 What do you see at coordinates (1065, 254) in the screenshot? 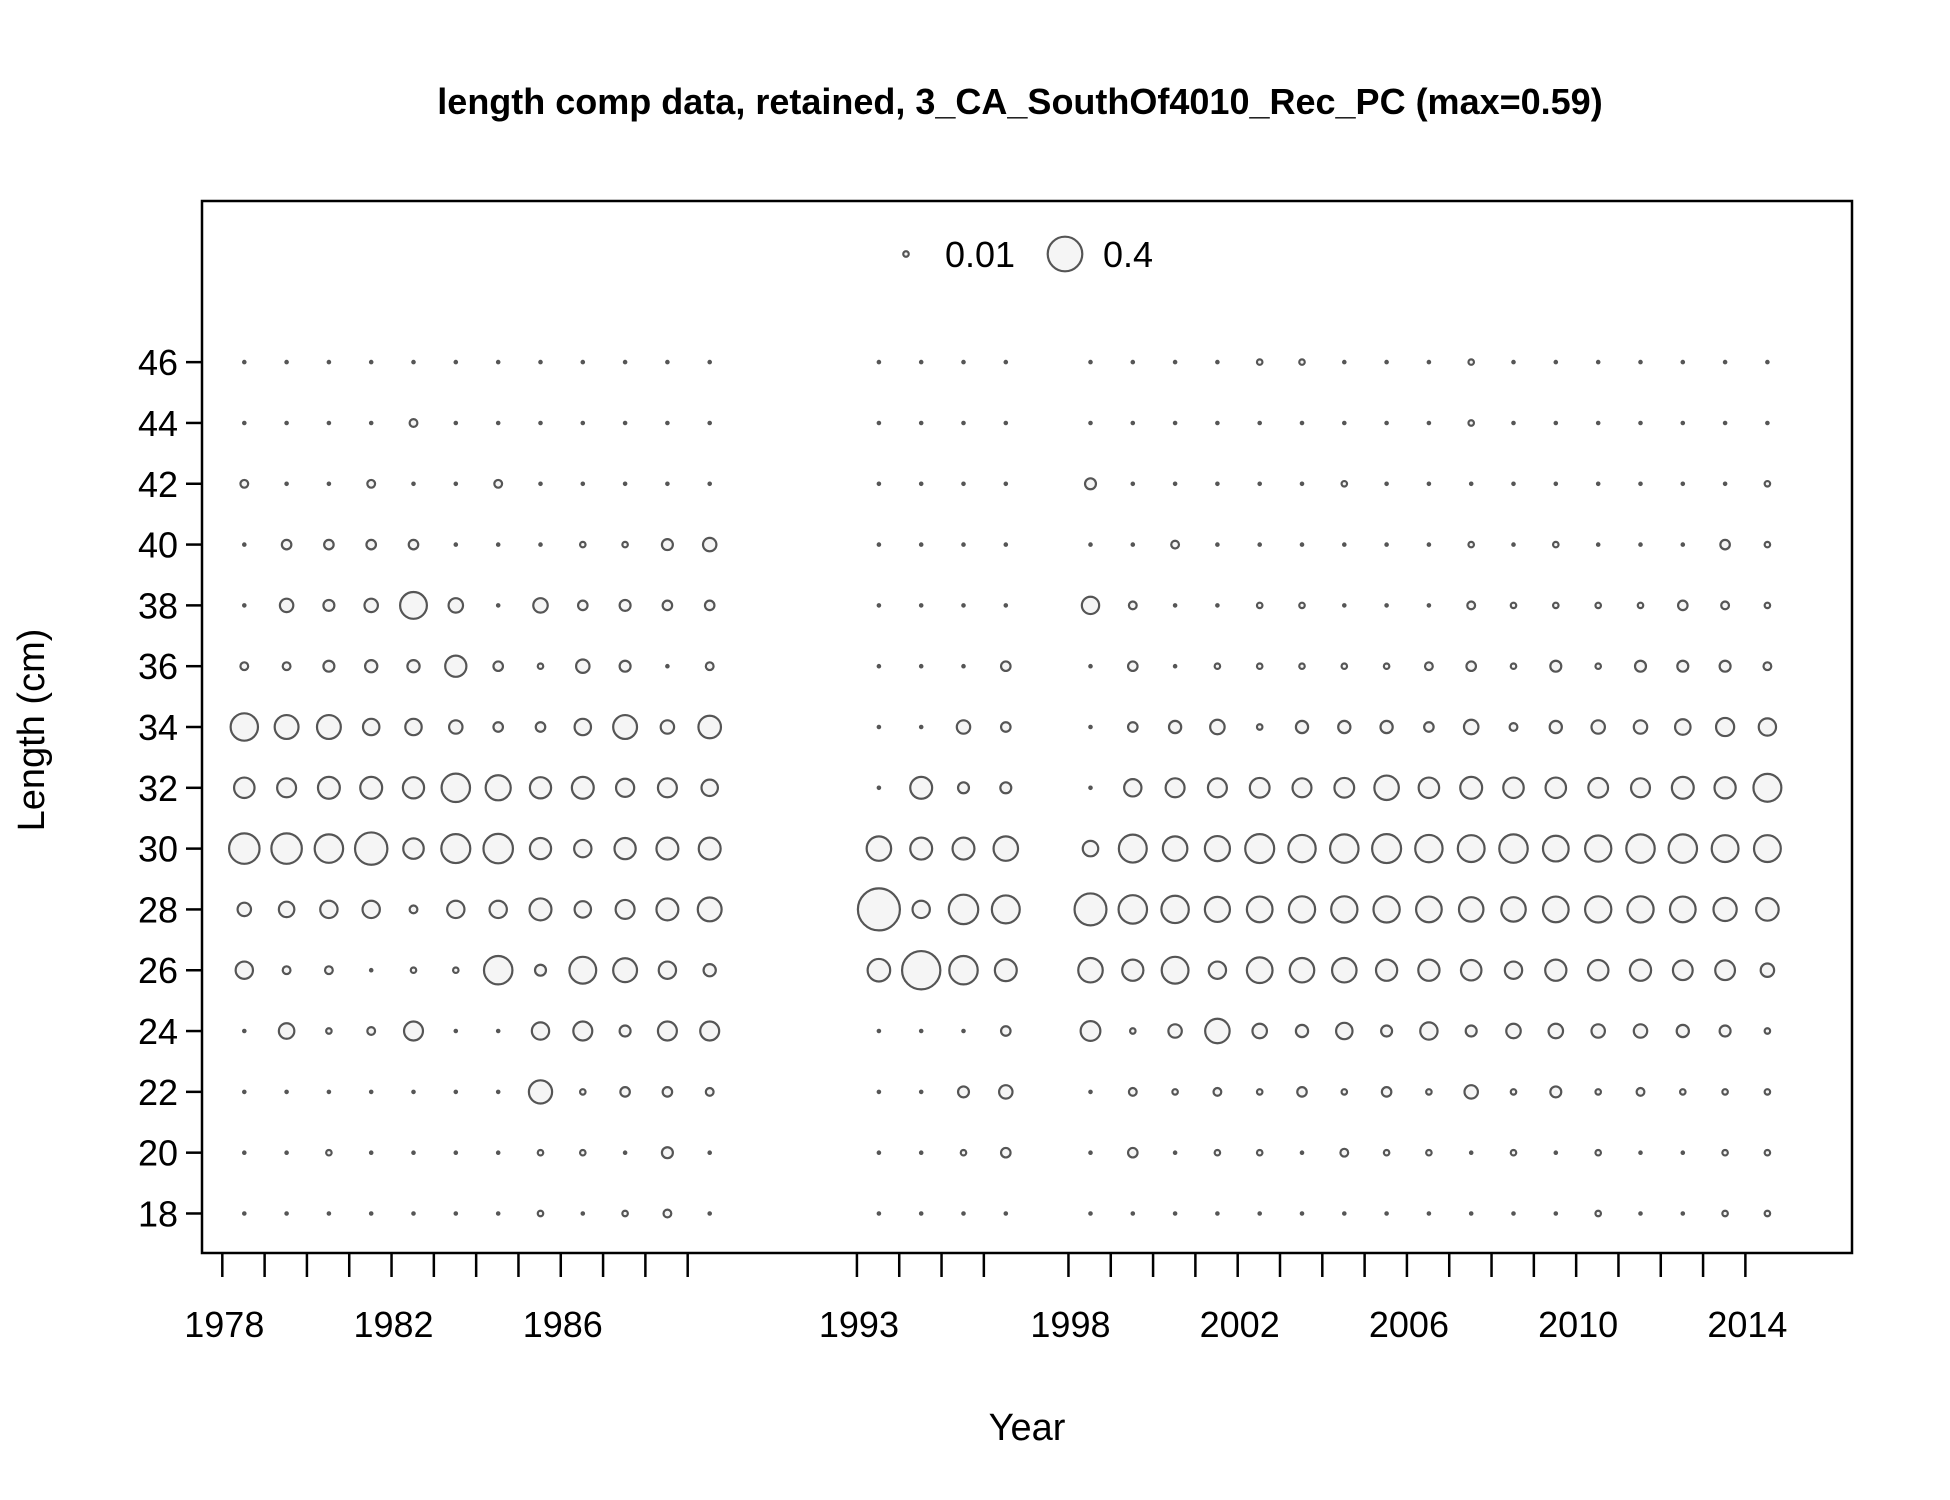
I see `legend-bubble` at bounding box center [1065, 254].